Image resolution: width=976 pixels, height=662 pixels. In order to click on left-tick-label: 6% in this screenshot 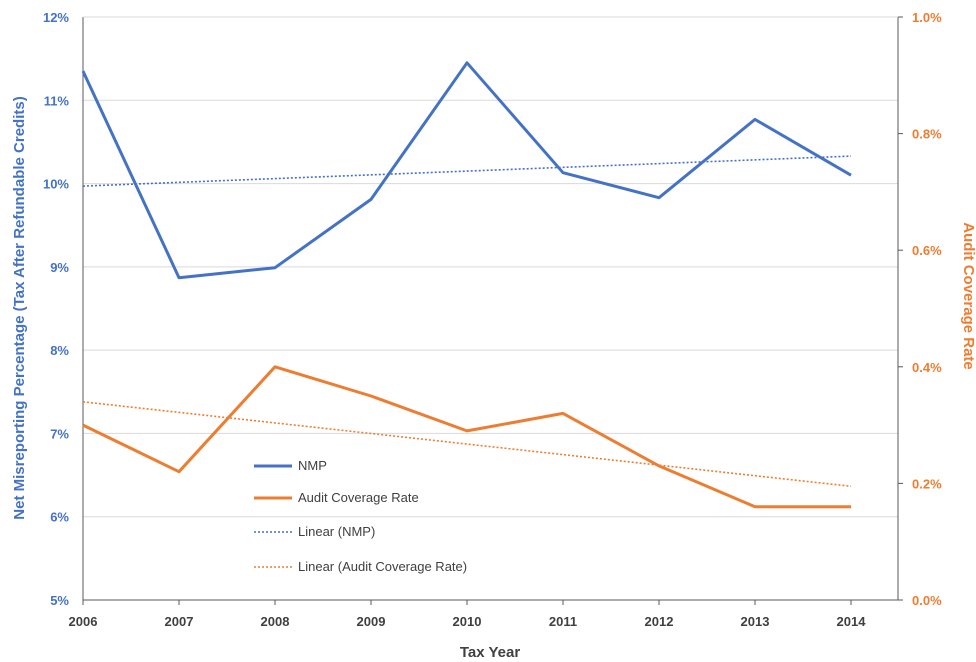, I will do `click(59, 517)`.